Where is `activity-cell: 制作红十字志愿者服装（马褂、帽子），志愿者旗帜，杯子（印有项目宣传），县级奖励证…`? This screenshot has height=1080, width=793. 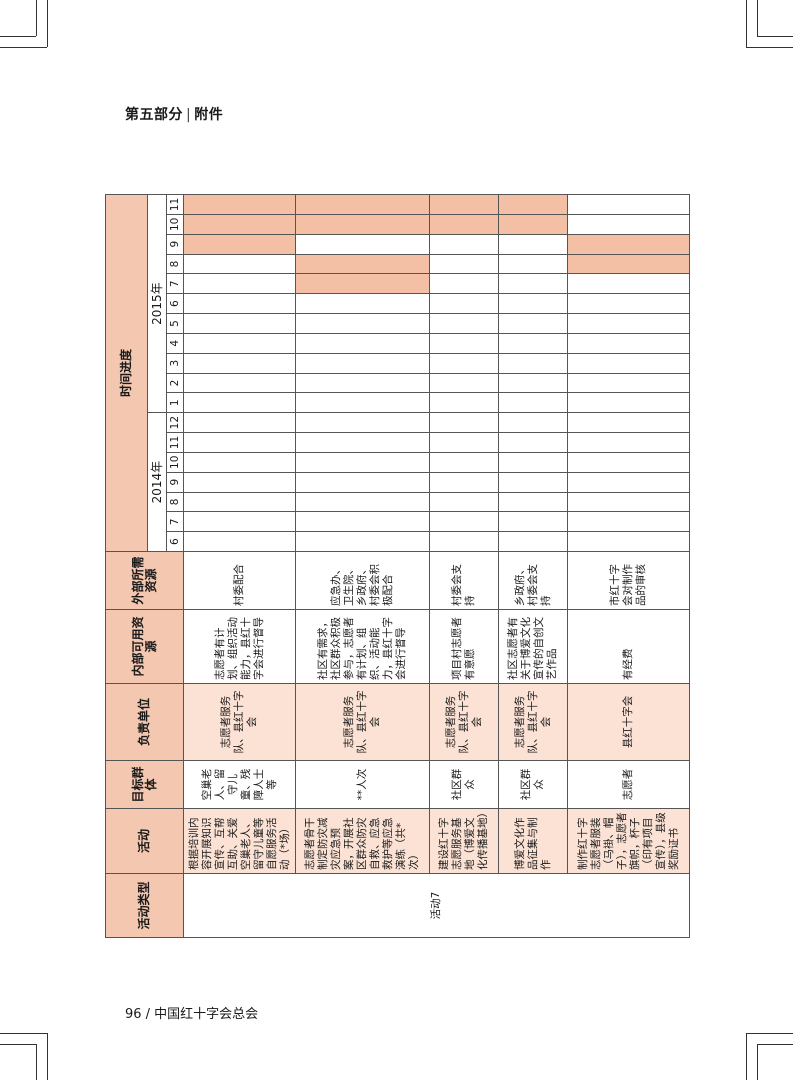
activity-cell: 制作红十字志愿者服装（马褂、帽子），志愿者旗帜，杯子（印有项目宣传），县级奖励证… is located at coordinates (628, 841).